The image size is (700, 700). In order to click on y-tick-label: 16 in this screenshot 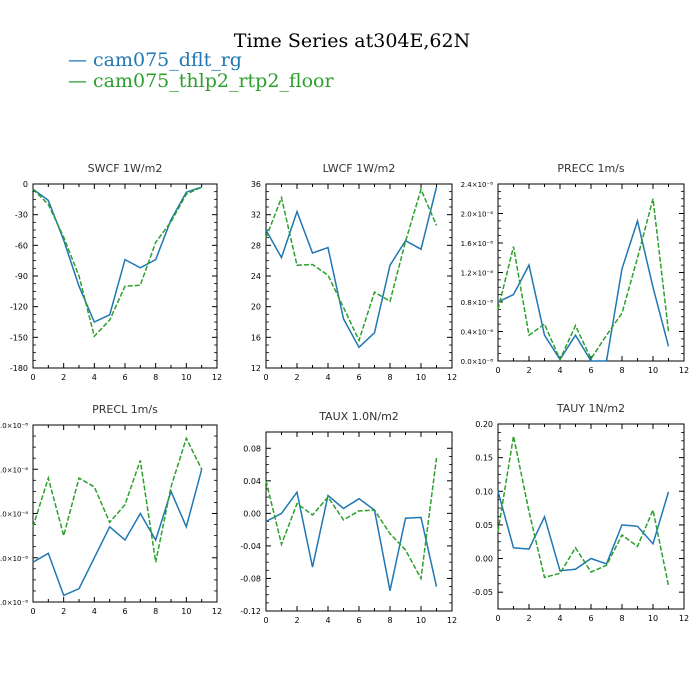, I will do `click(256, 337)`.